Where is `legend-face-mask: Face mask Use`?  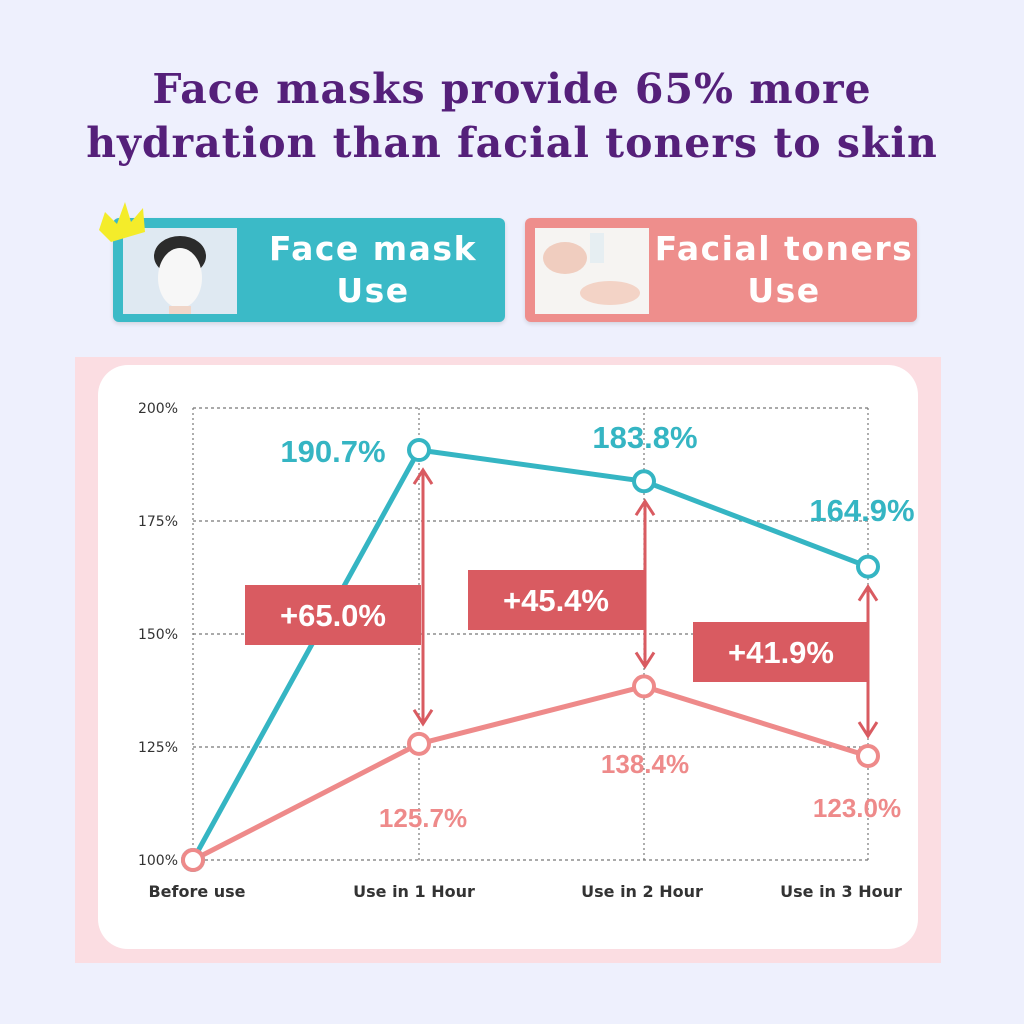
legend-face-mask: Face mask Use is located at coordinates (302, 262).